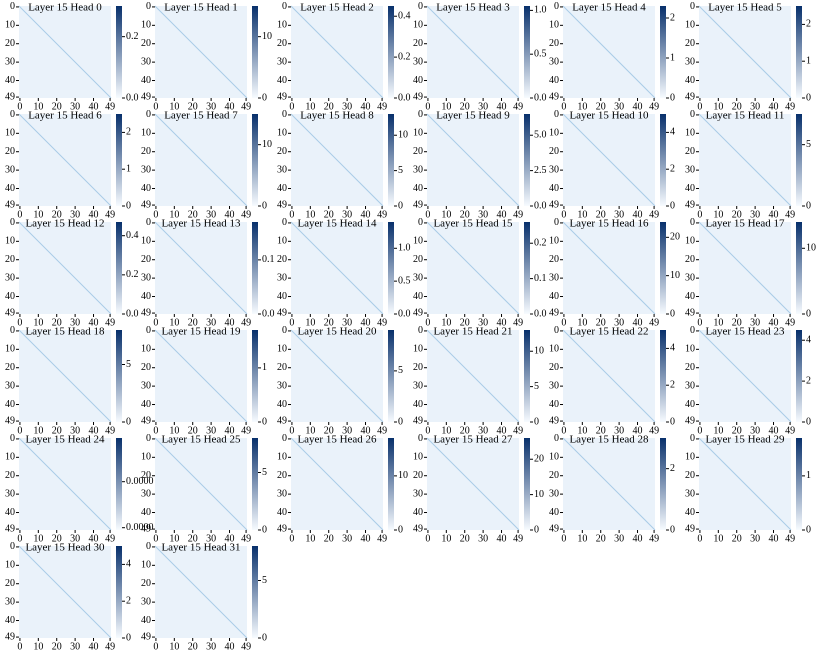  What do you see at coordinates (473, 8) in the screenshot?
I see `panel-title: Layer 15 Head 3` at bounding box center [473, 8].